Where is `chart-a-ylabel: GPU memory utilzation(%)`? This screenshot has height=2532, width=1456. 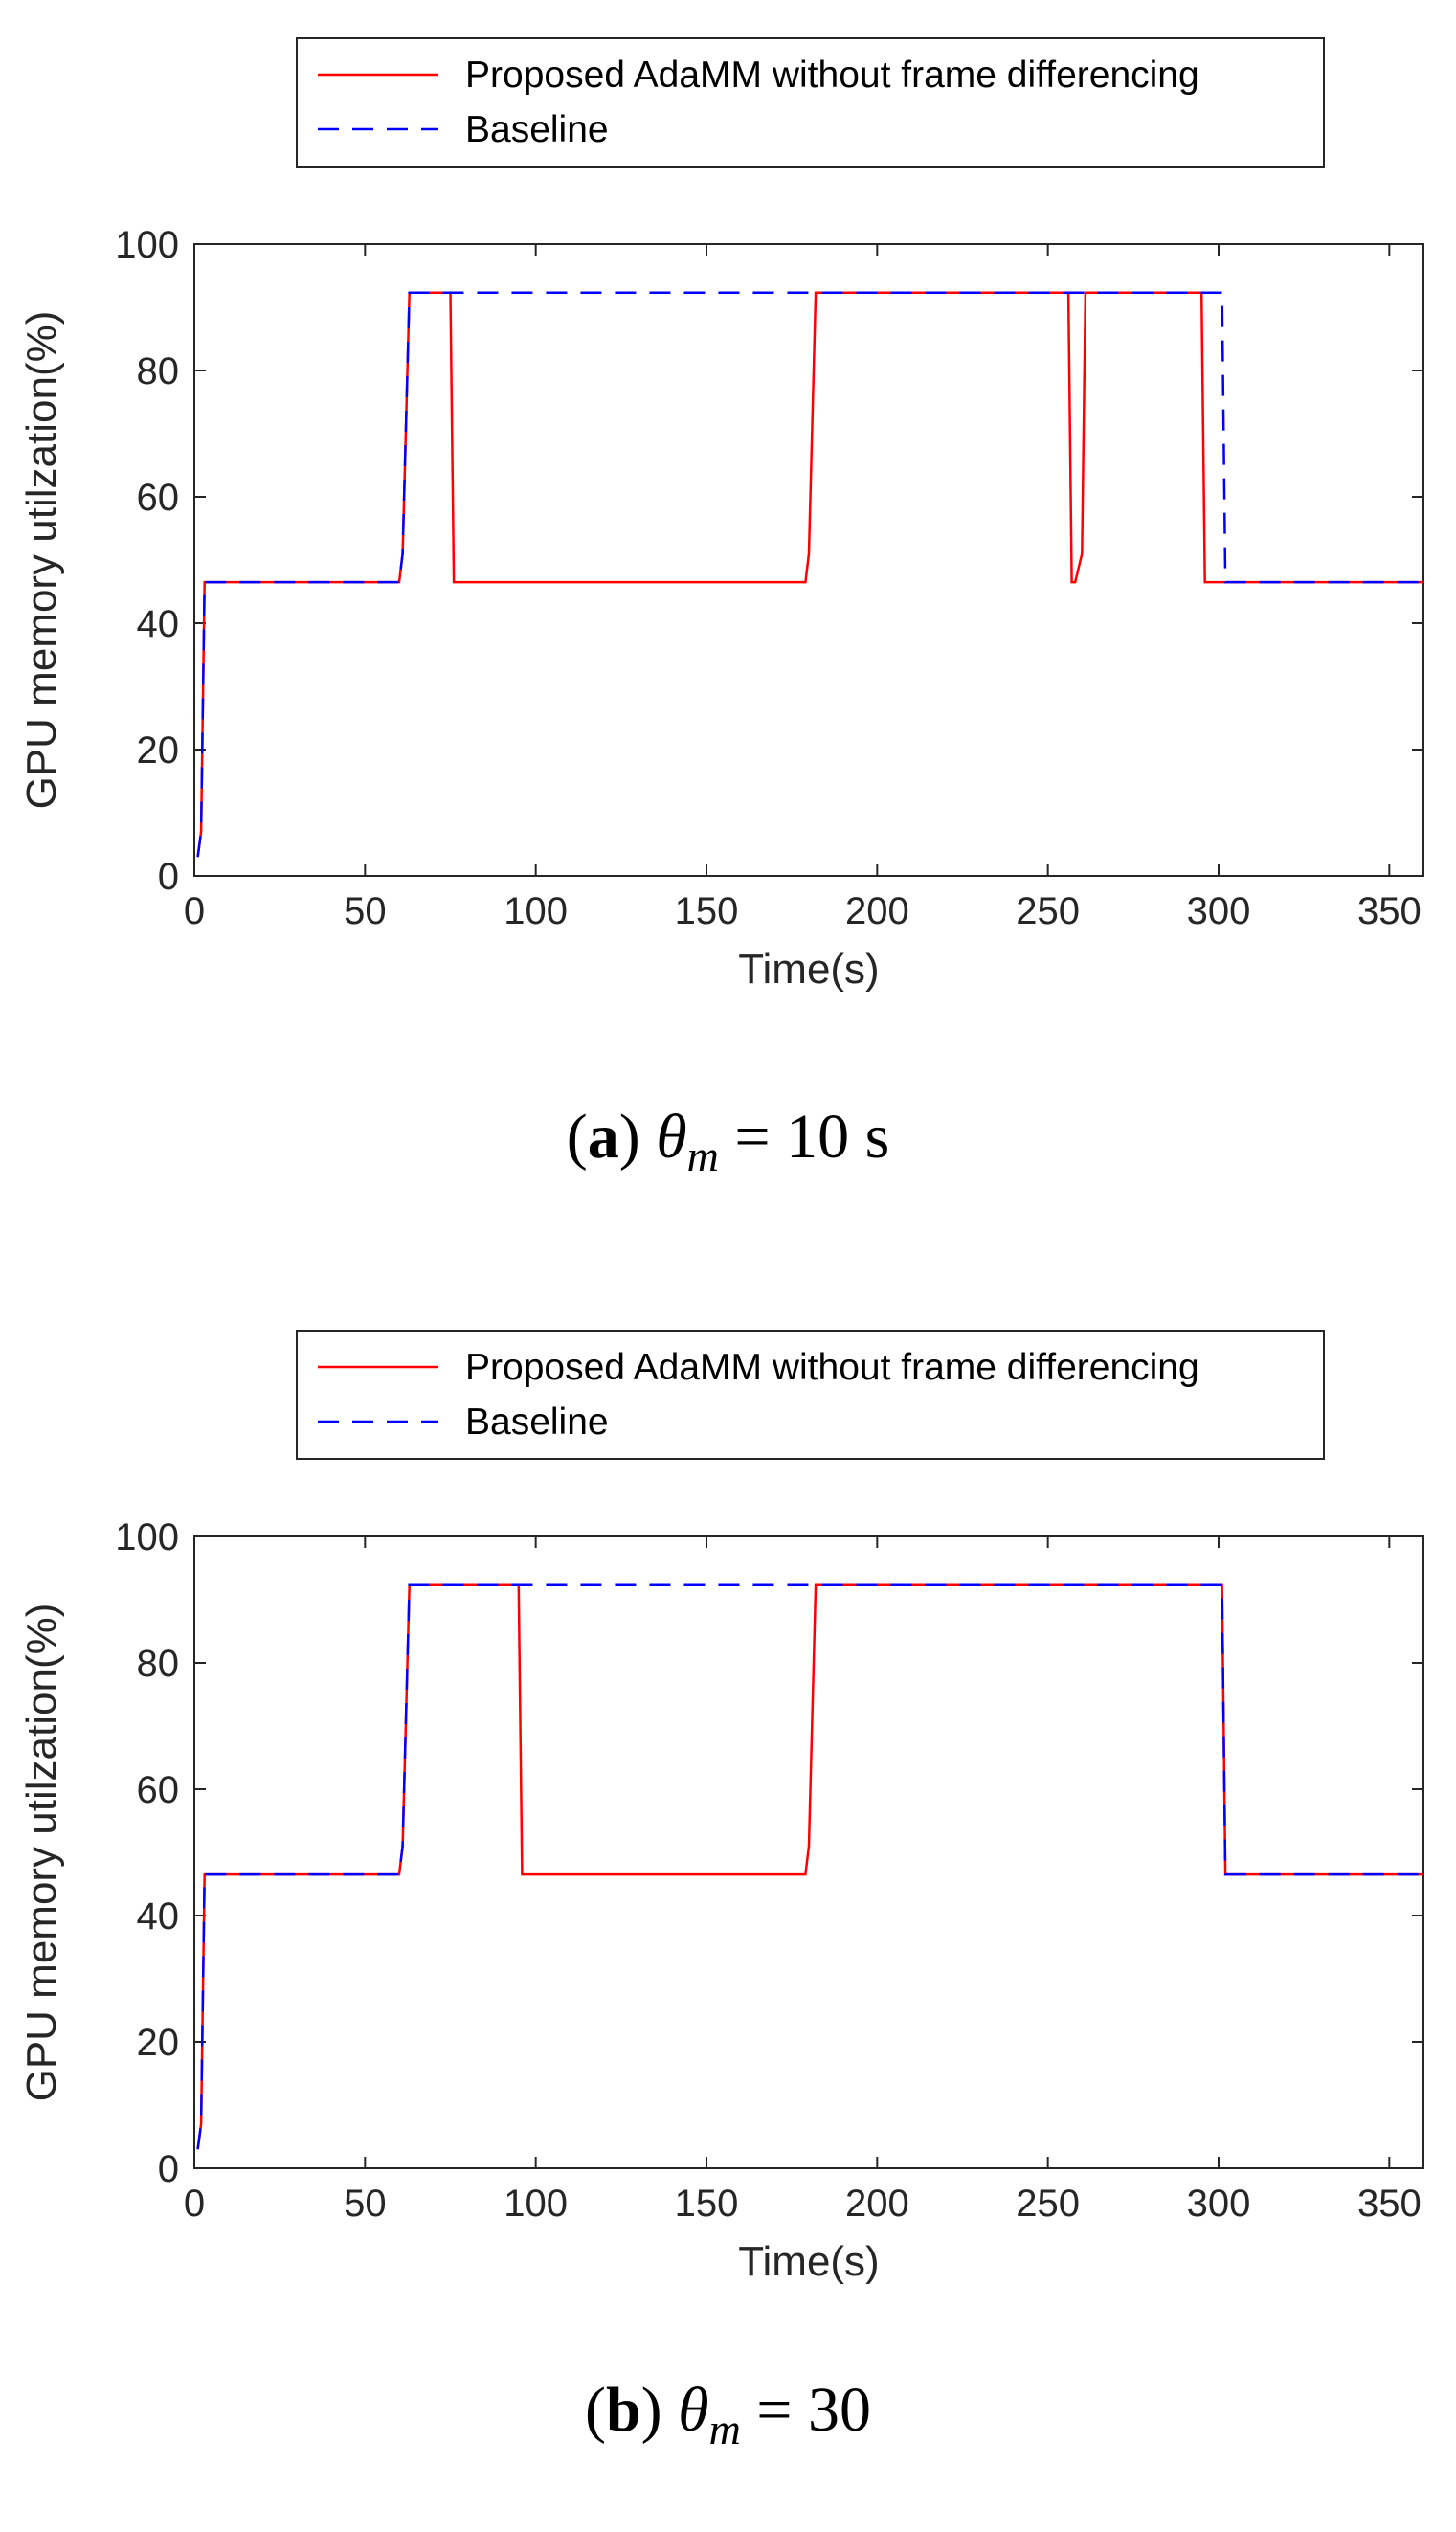 chart-a-ylabel: GPU memory utilzation(%) is located at coordinates (42, 560).